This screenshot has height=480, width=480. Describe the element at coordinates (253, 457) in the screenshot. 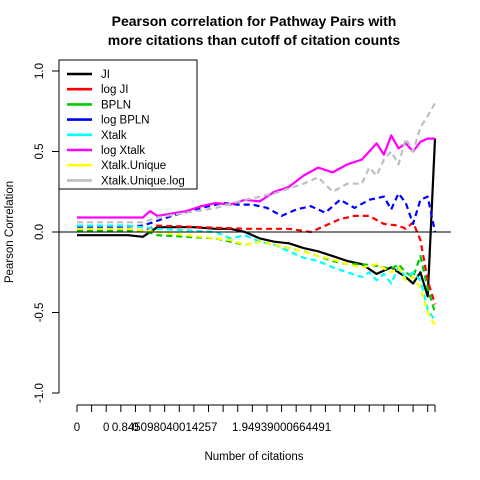

I see `x-axis-title: Number of citations` at that location.